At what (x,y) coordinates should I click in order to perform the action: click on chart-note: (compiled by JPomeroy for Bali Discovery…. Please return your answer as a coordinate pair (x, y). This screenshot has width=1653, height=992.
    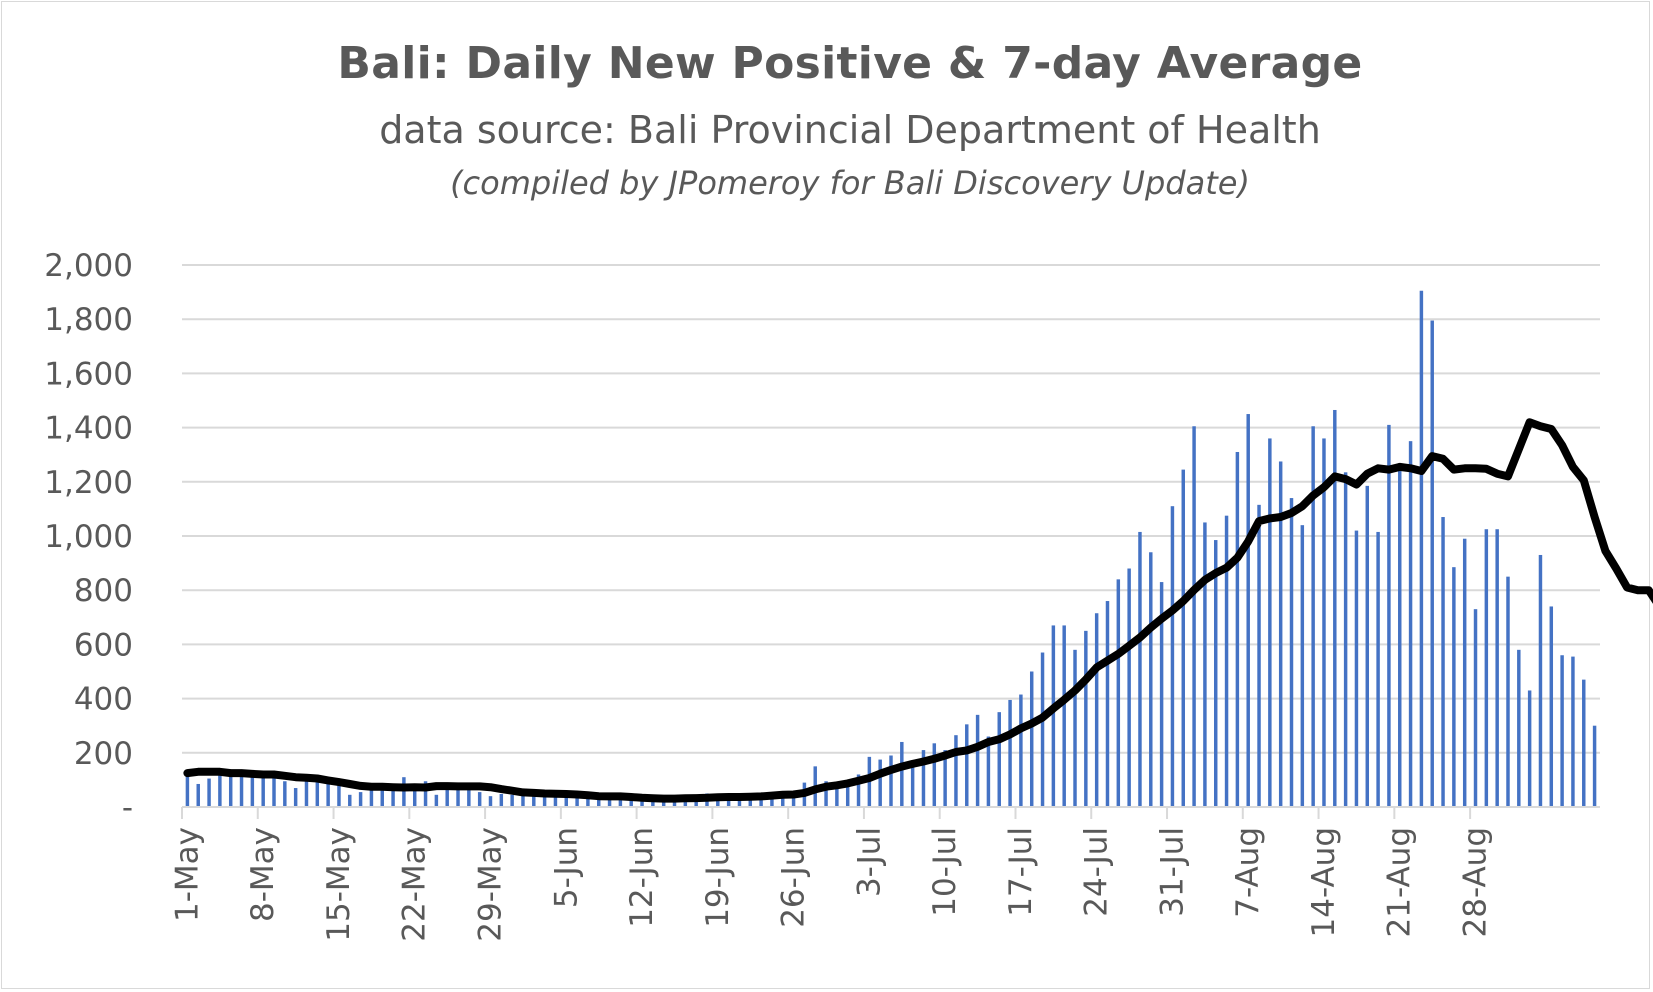
    Looking at the image, I should click on (850, 183).